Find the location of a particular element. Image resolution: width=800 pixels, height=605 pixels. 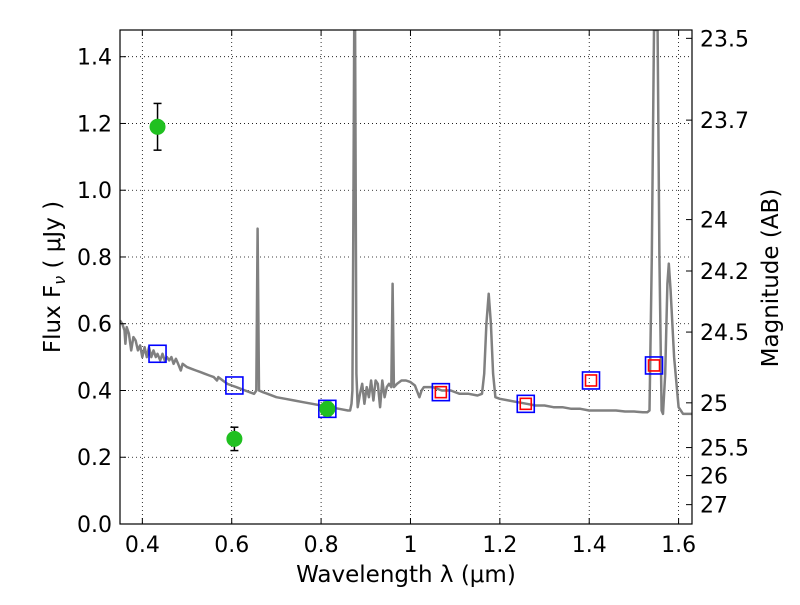

x-tick-label: 1.4 is located at coordinates (589, 545).